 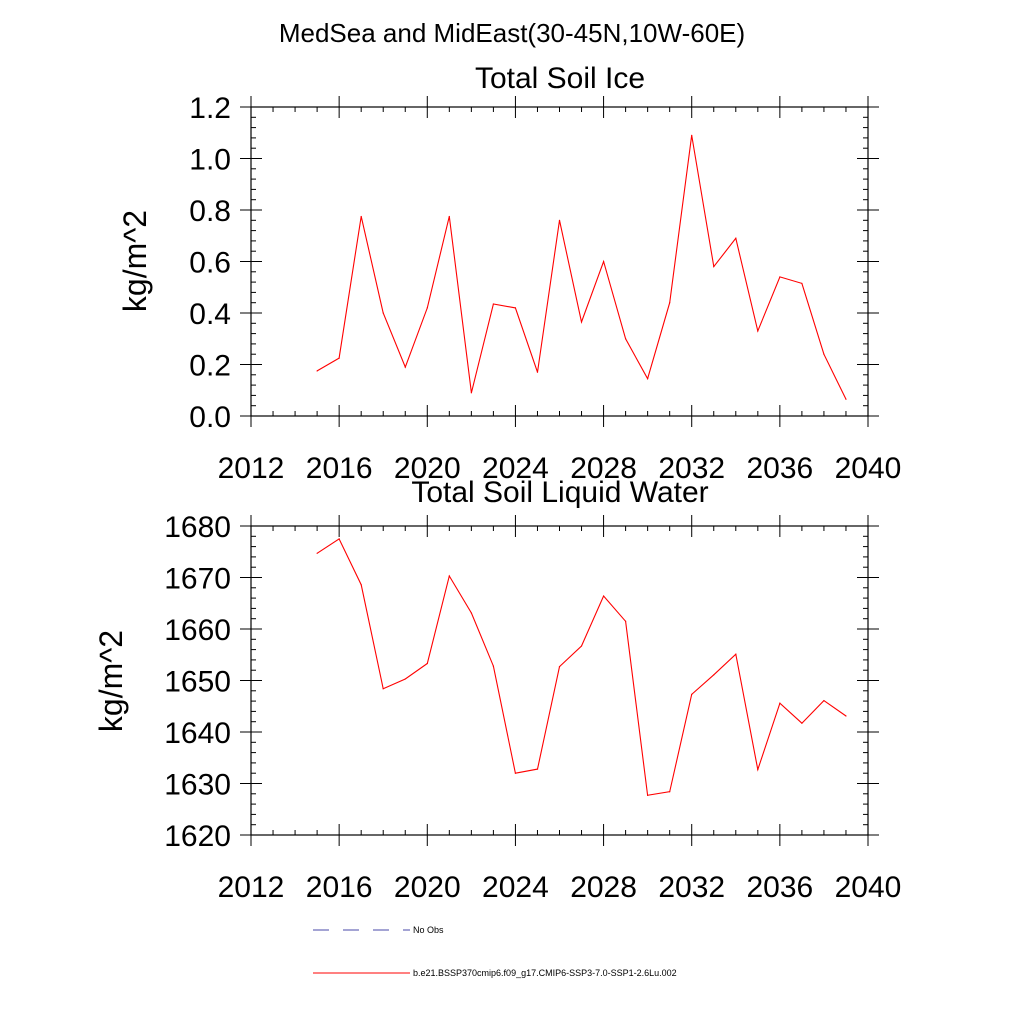 I want to click on y-tick-label: 0.0, so click(x=210, y=417).